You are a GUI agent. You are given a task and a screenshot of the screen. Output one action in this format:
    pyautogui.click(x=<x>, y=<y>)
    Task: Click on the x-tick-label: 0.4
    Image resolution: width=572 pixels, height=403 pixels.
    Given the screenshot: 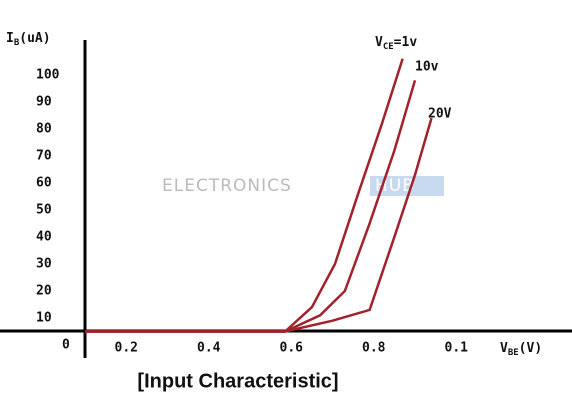 What is the action you would take?
    pyautogui.click(x=209, y=348)
    